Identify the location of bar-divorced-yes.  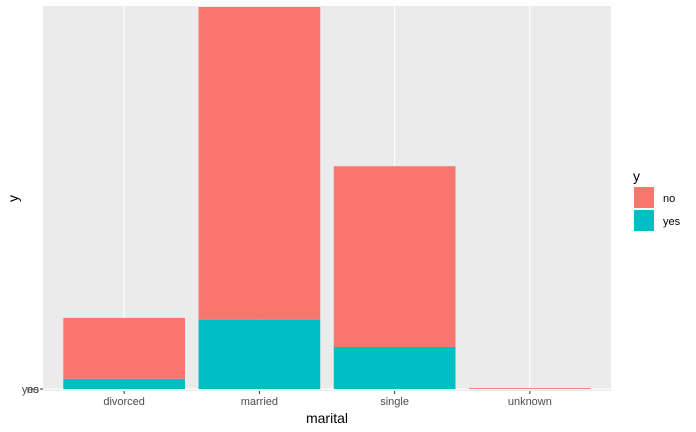
(124, 383).